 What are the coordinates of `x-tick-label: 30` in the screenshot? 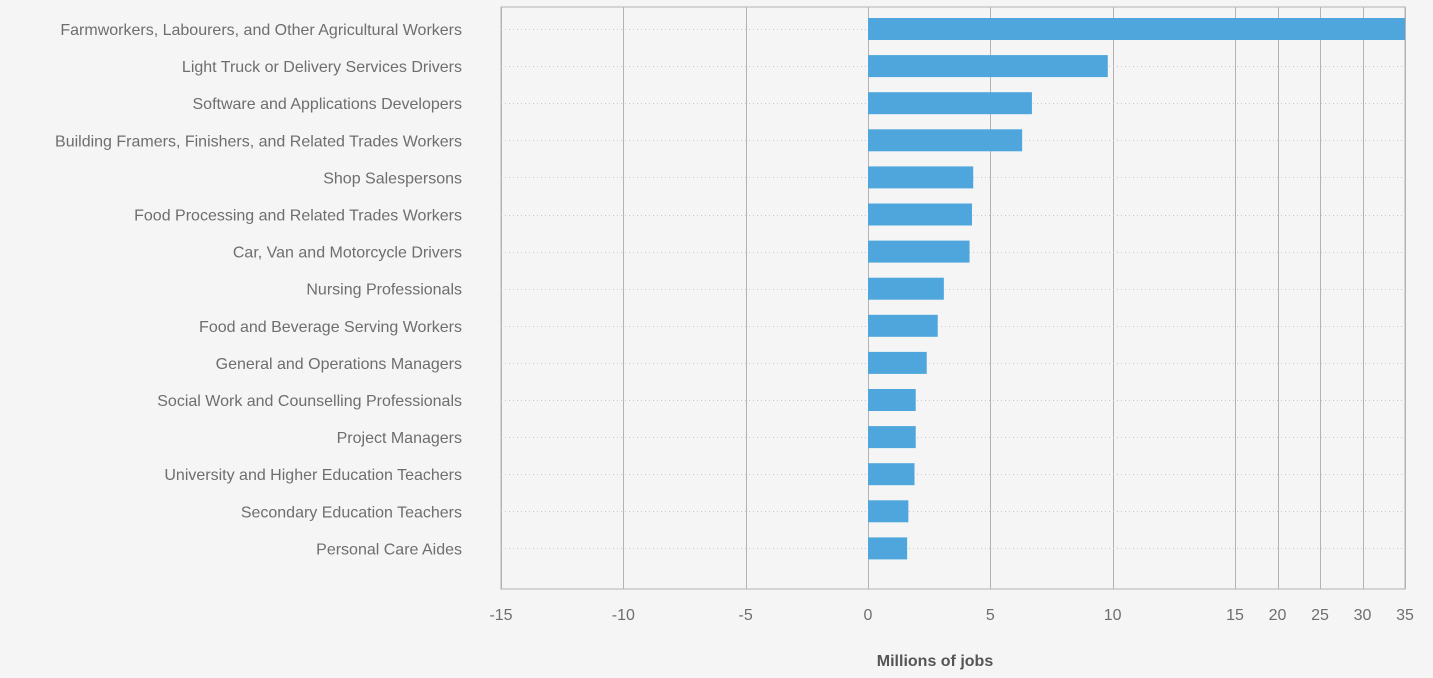 It's located at (1363, 615).